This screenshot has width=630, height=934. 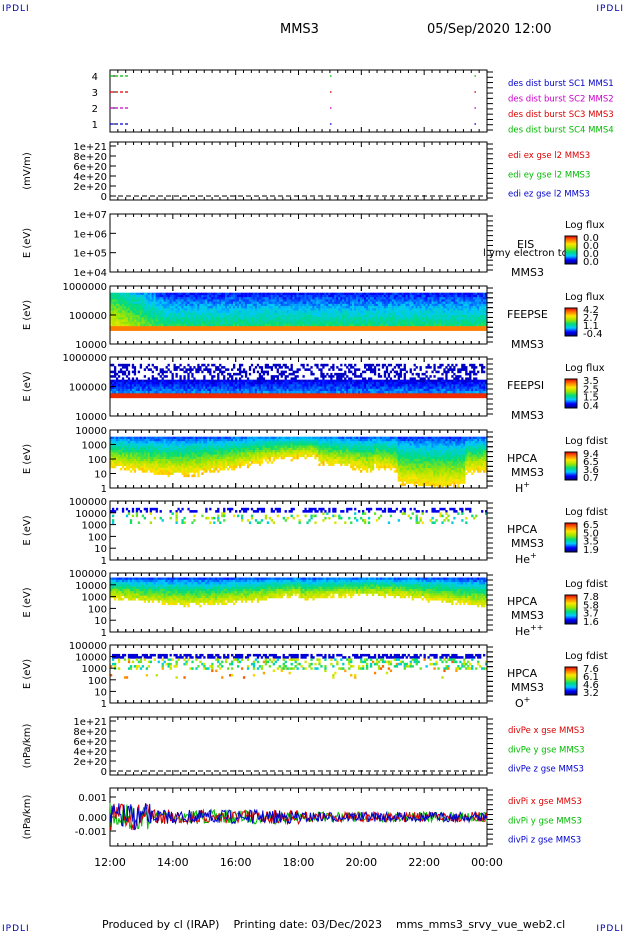 What do you see at coordinates (585, 225) in the screenshot?
I see `colorbar-title: Log flux` at bounding box center [585, 225].